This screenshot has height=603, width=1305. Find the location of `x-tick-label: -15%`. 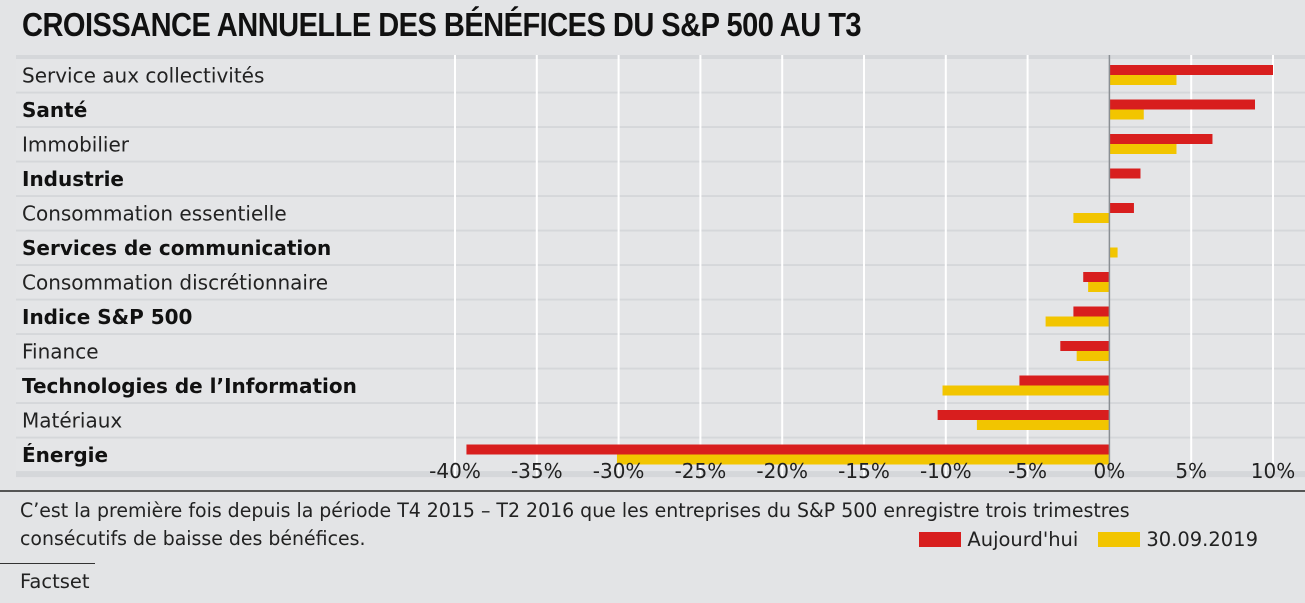

x-tick-label: -15% is located at coordinates (864, 471).